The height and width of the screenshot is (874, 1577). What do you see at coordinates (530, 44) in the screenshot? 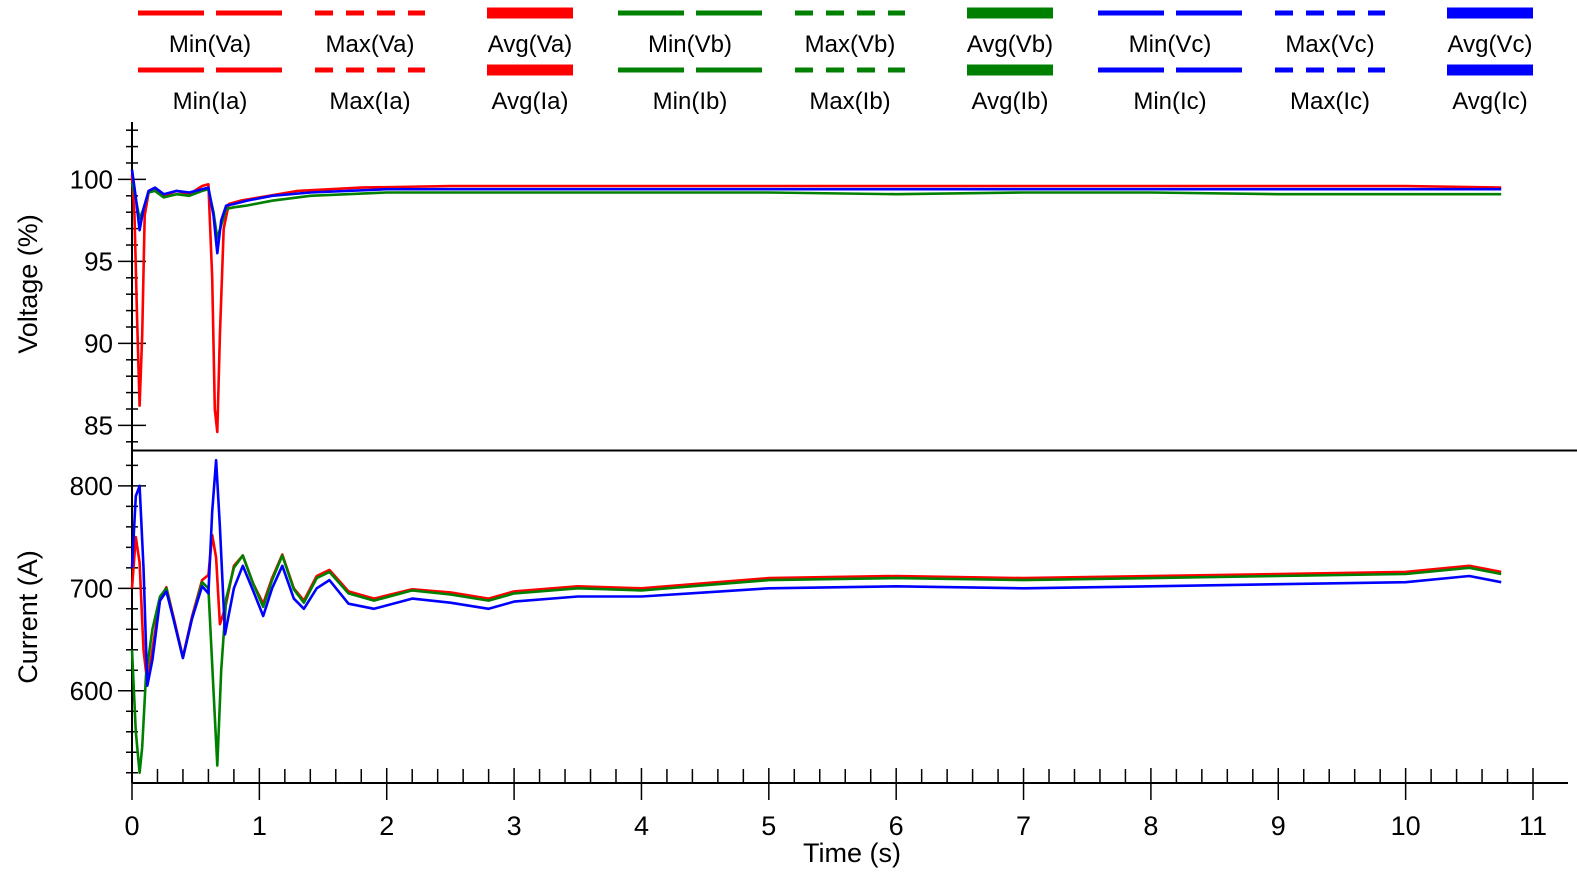
I see `legend-label: Avg(Va)` at bounding box center [530, 44].